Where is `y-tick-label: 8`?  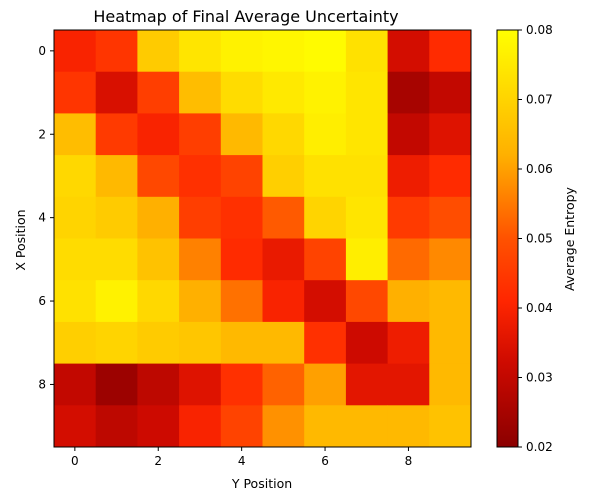
y-tick-label: 8 is located at coordinates (42, 384).